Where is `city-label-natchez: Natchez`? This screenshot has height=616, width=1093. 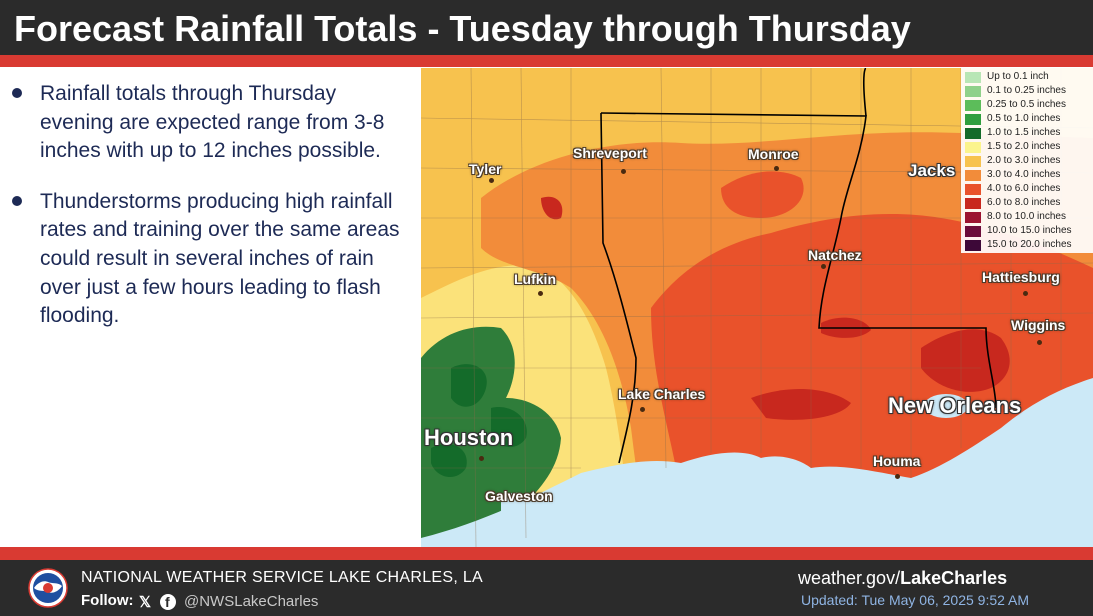
city-label-natchez: Natchez is located at coordinates (835, 255).